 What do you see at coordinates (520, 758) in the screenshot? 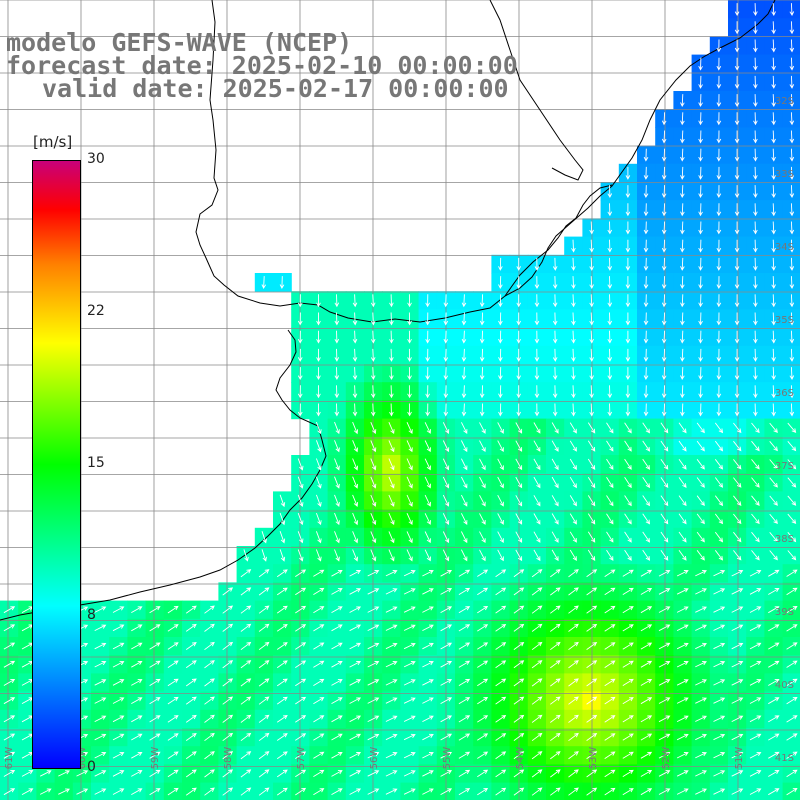
I see `longitude-label: 54W` at bounding box center [520, 758].